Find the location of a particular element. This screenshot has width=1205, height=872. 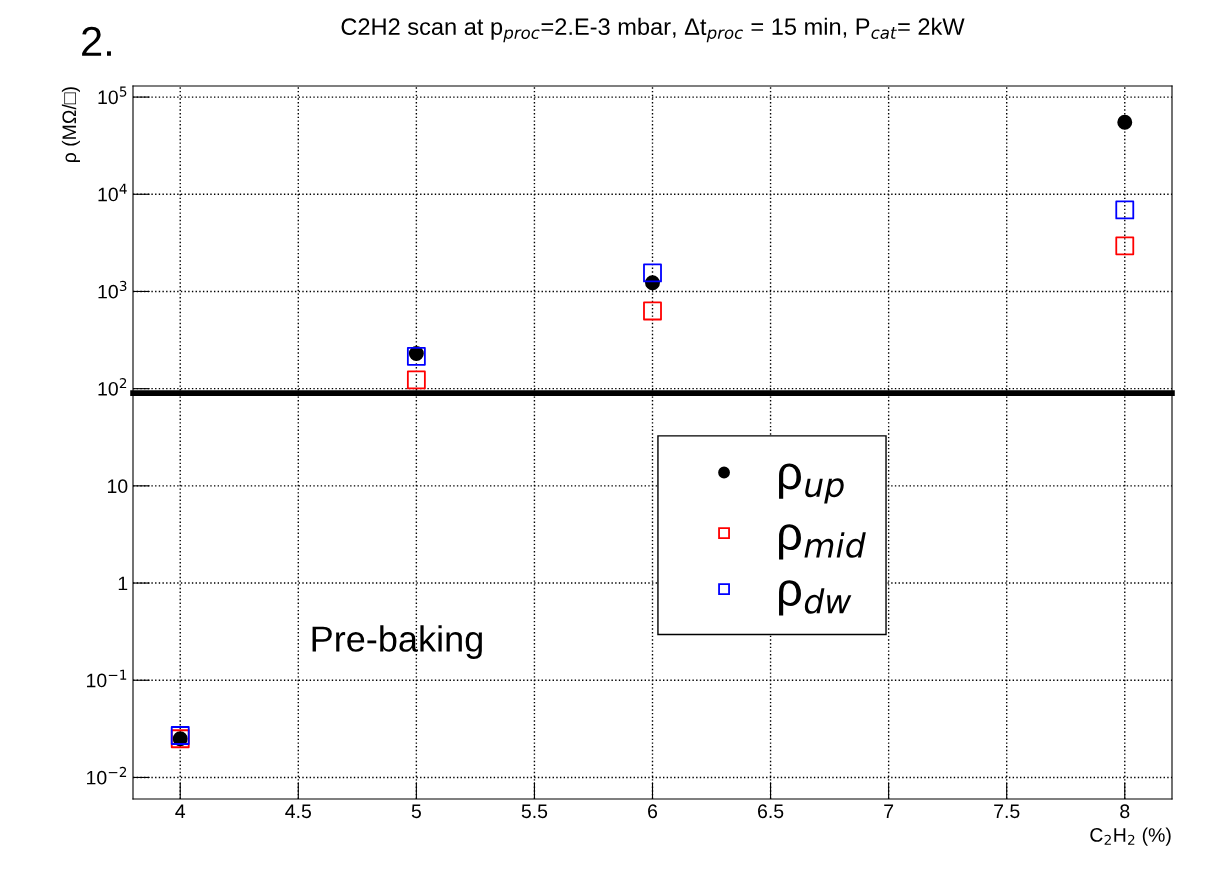

annotation: Pre-baking is located at coordinates (397, 642).